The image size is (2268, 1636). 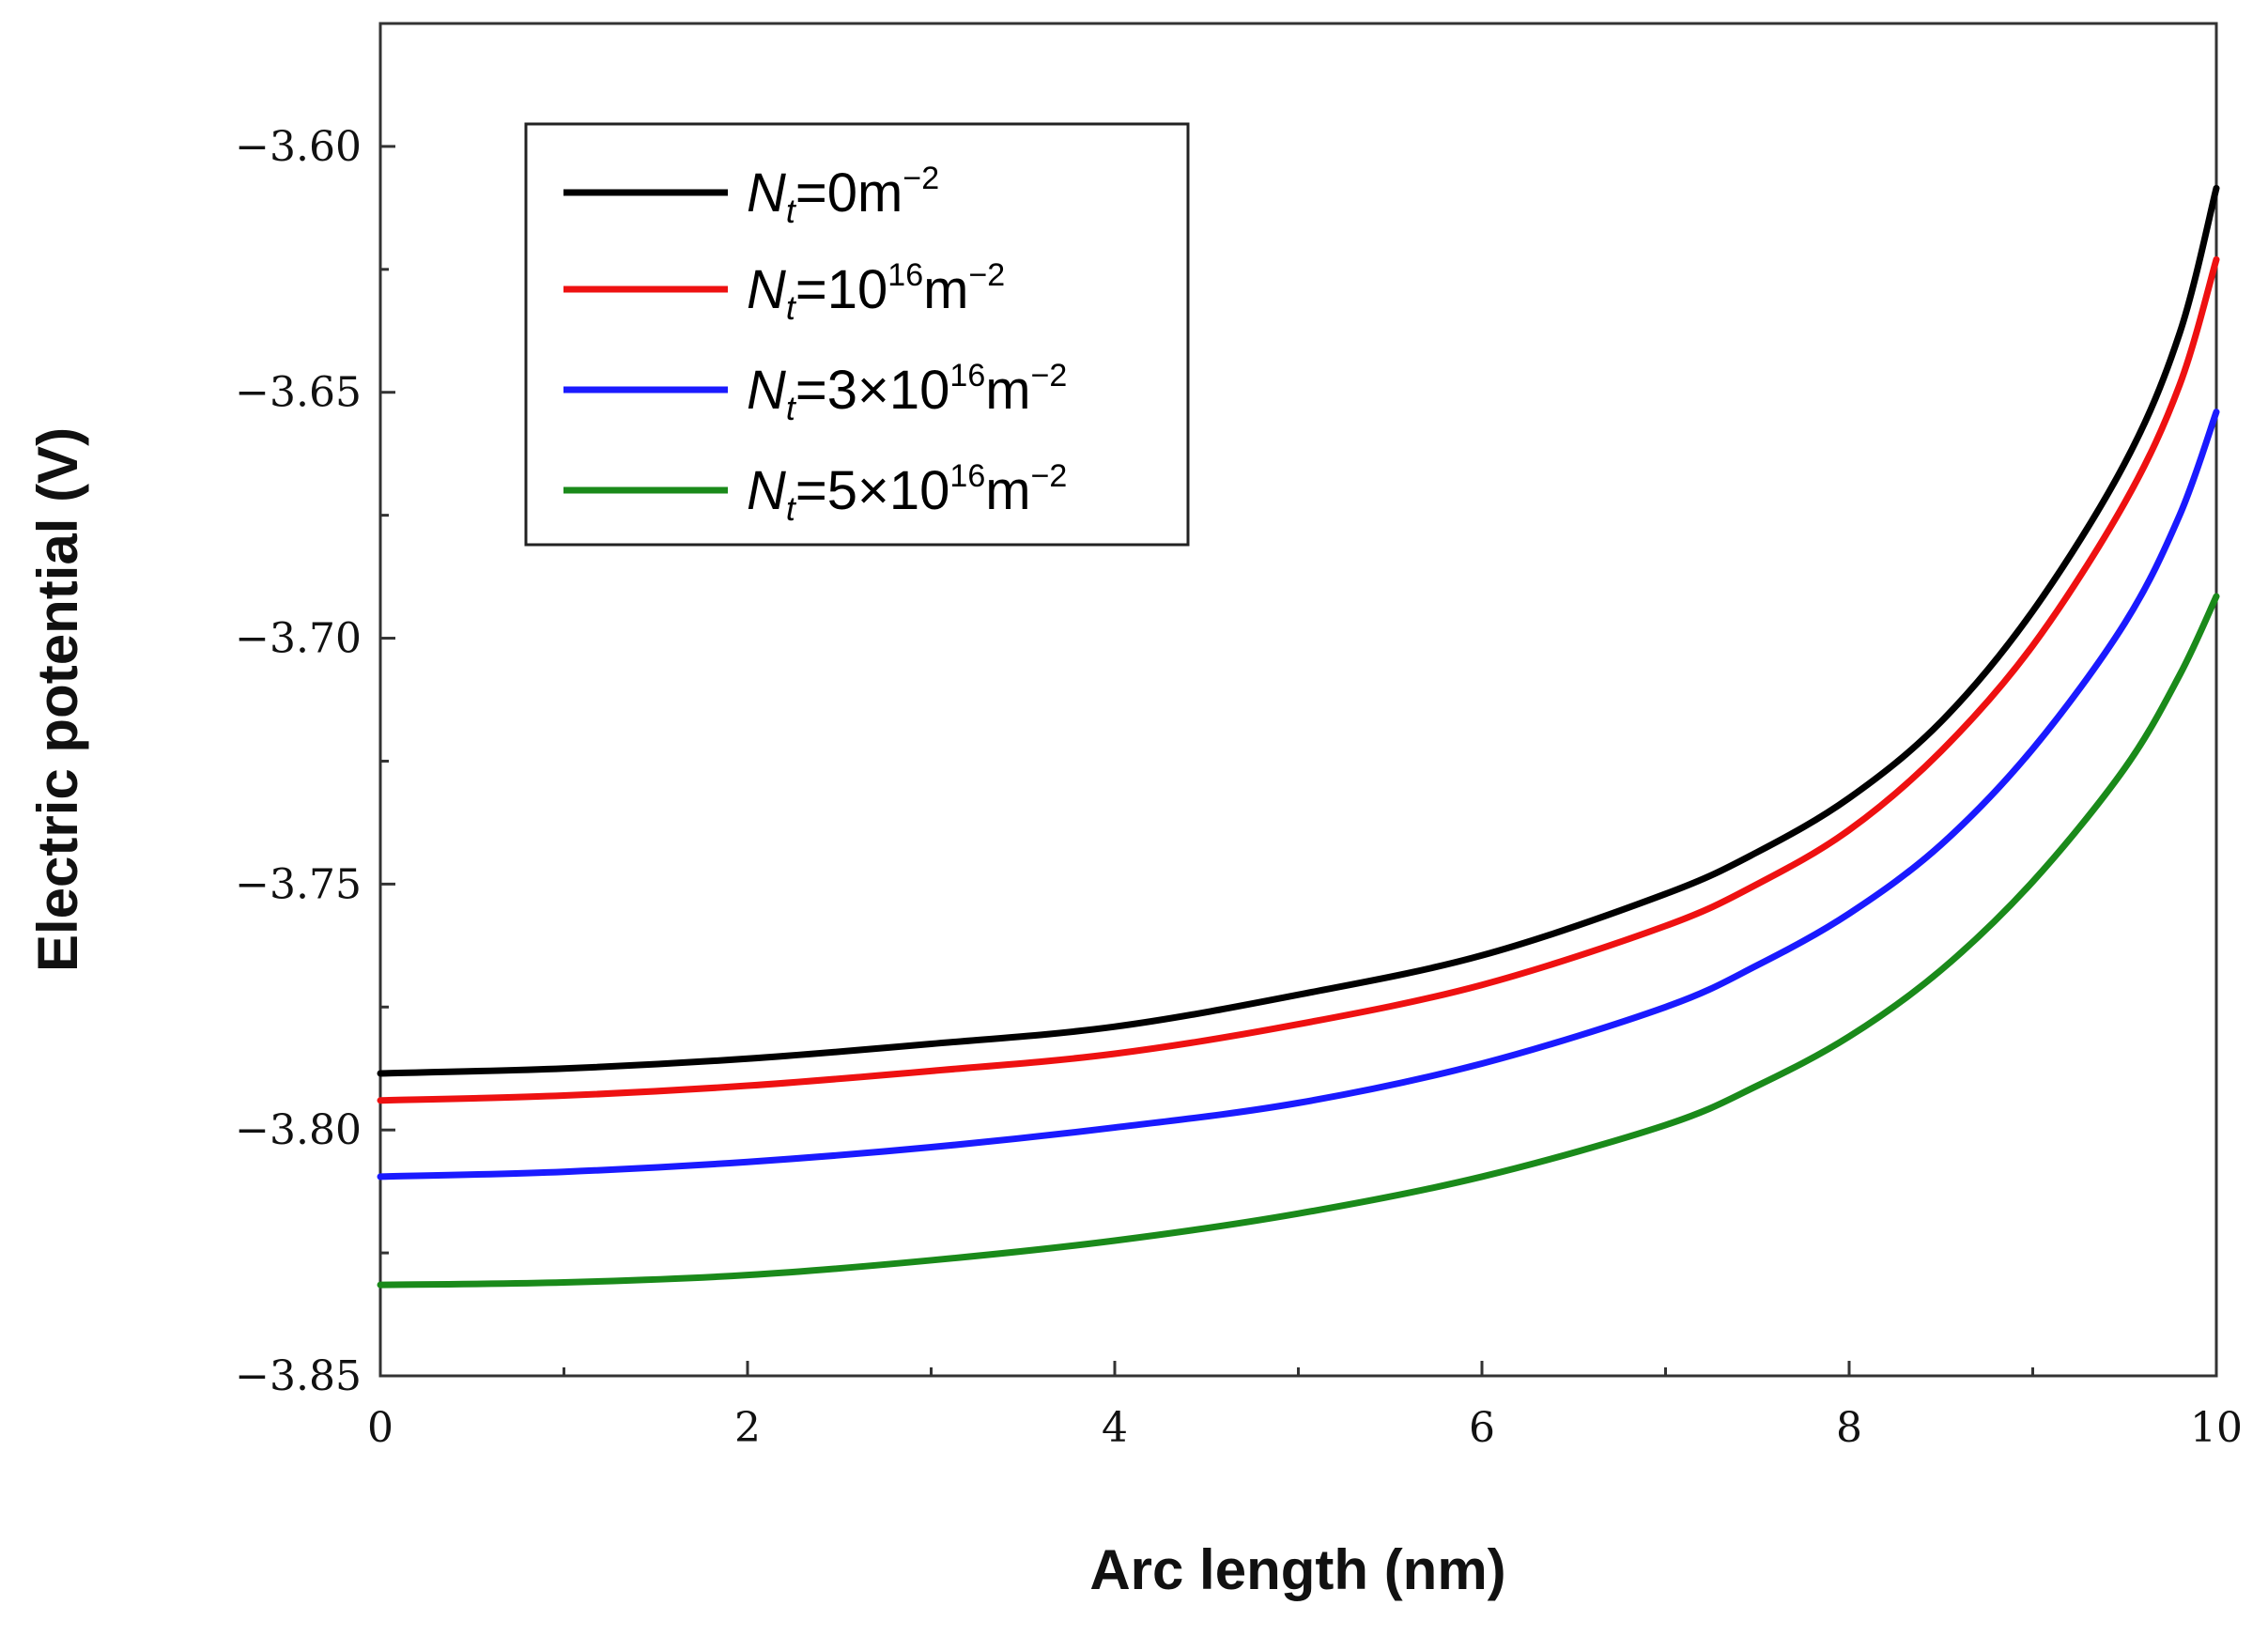 I want to click on legend-label: Nt=0m−2, so click(x=843, y=195).